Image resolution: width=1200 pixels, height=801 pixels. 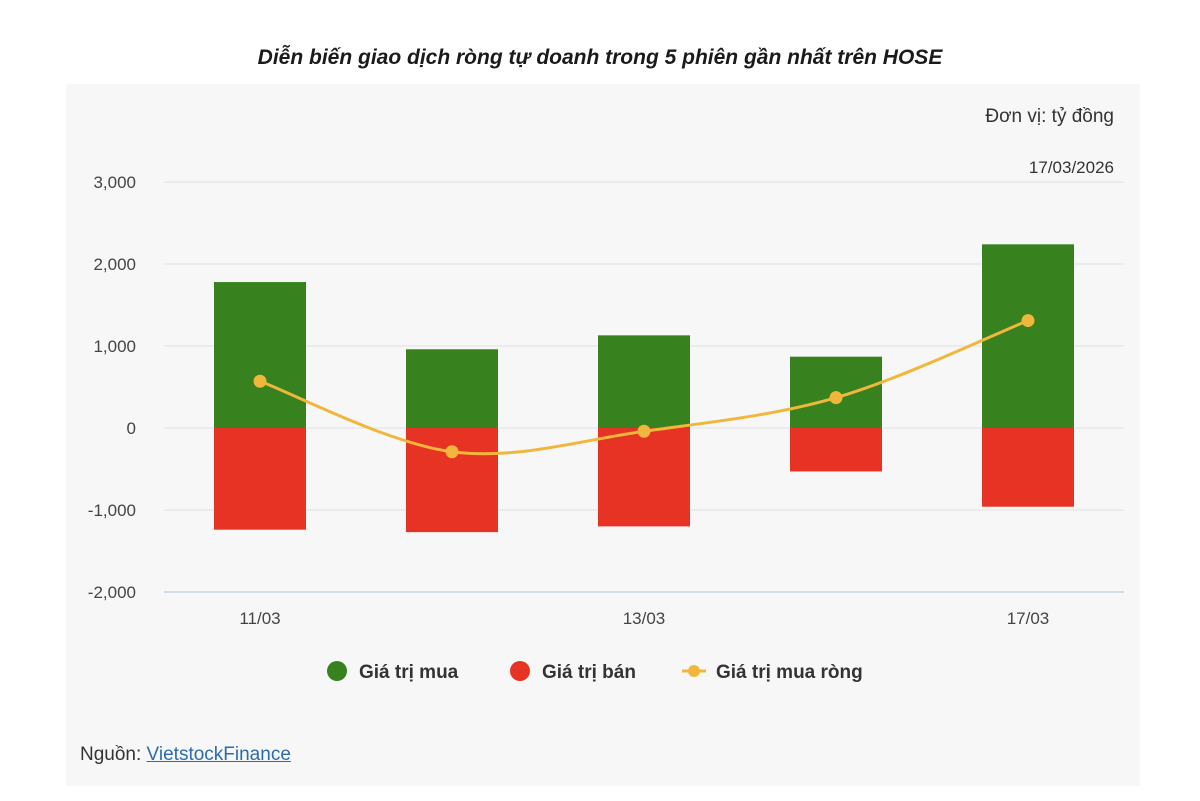 I want to click on legend: Giá trị mua Giá trị bán Giá trị mua ròng, so click(x=595, y=672).